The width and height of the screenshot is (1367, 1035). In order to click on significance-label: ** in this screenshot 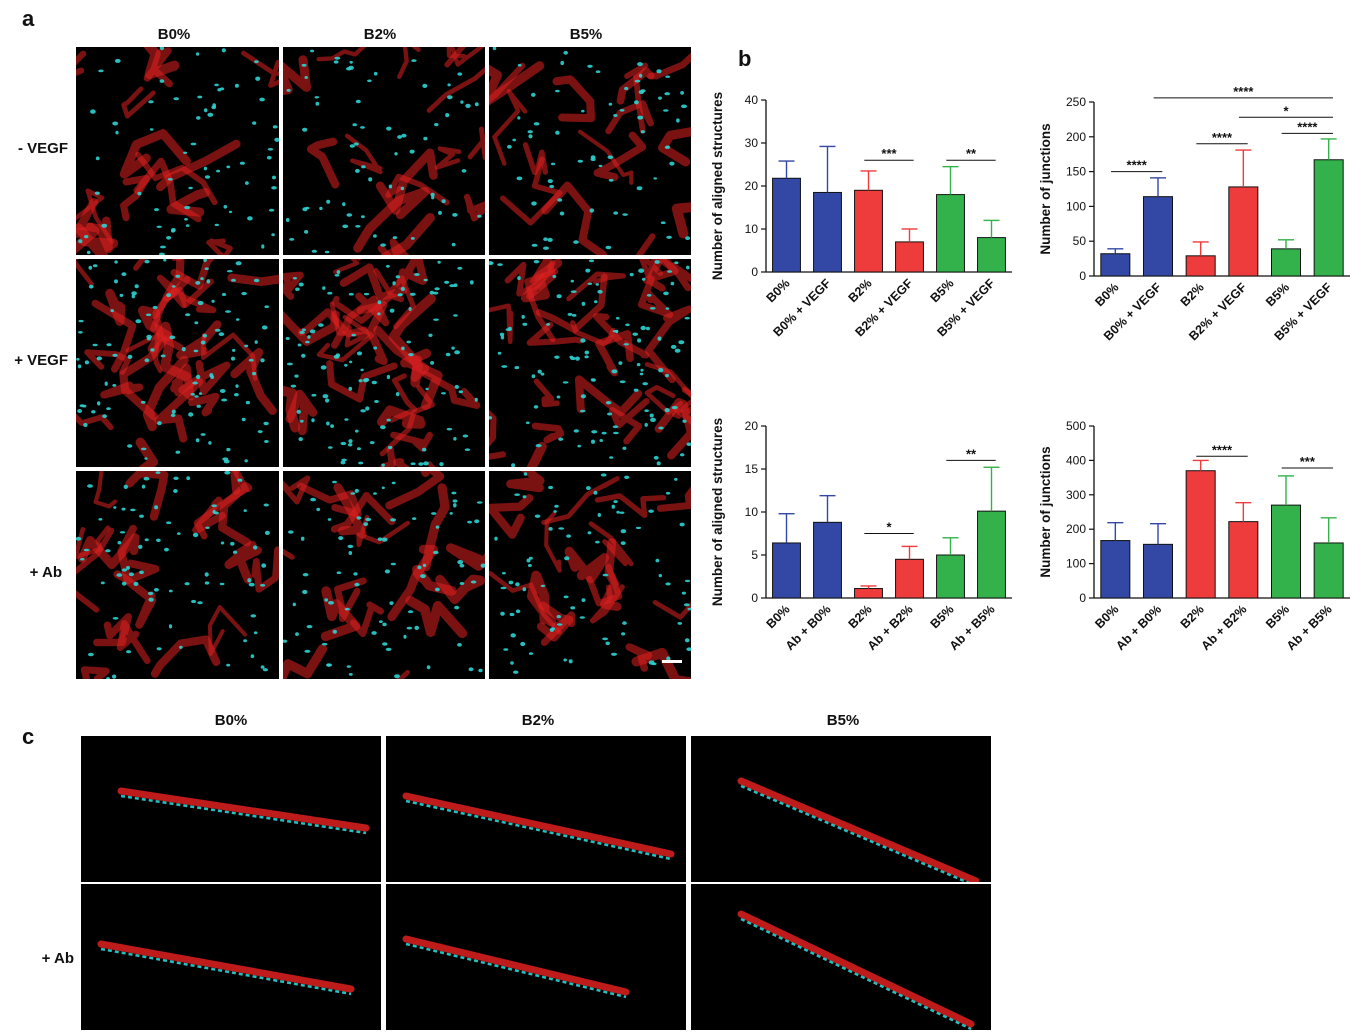, I will do `click(971, 153)`.